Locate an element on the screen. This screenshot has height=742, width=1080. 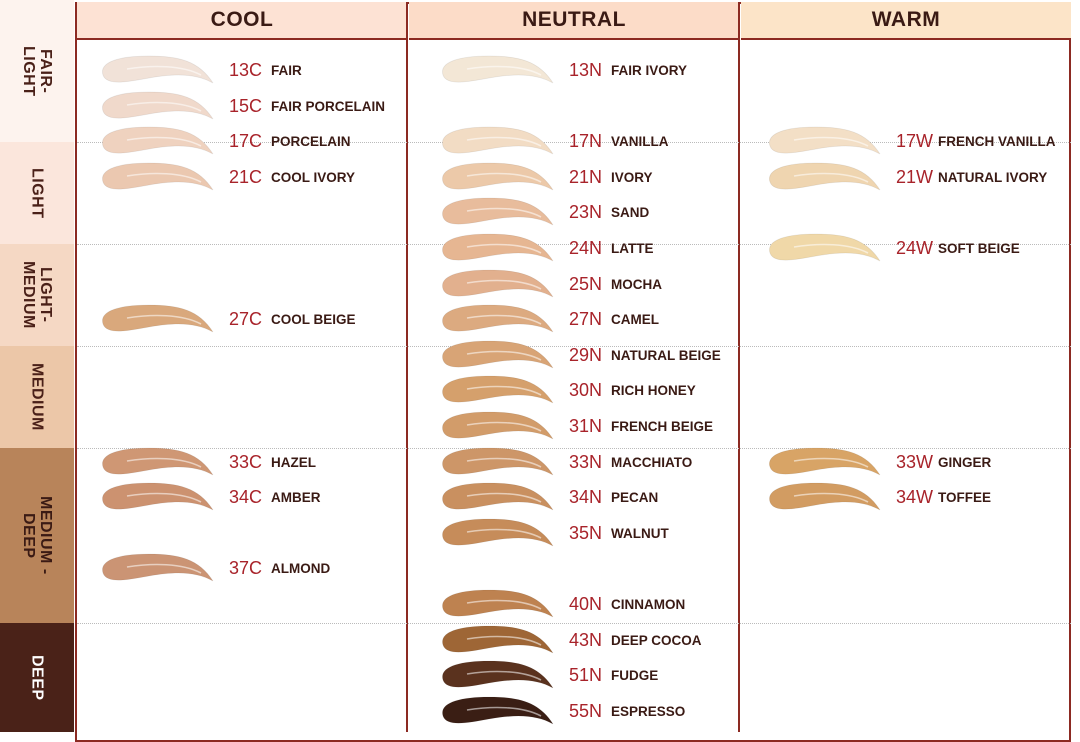
shade-code: 51N is located at coordinates (586, 675).